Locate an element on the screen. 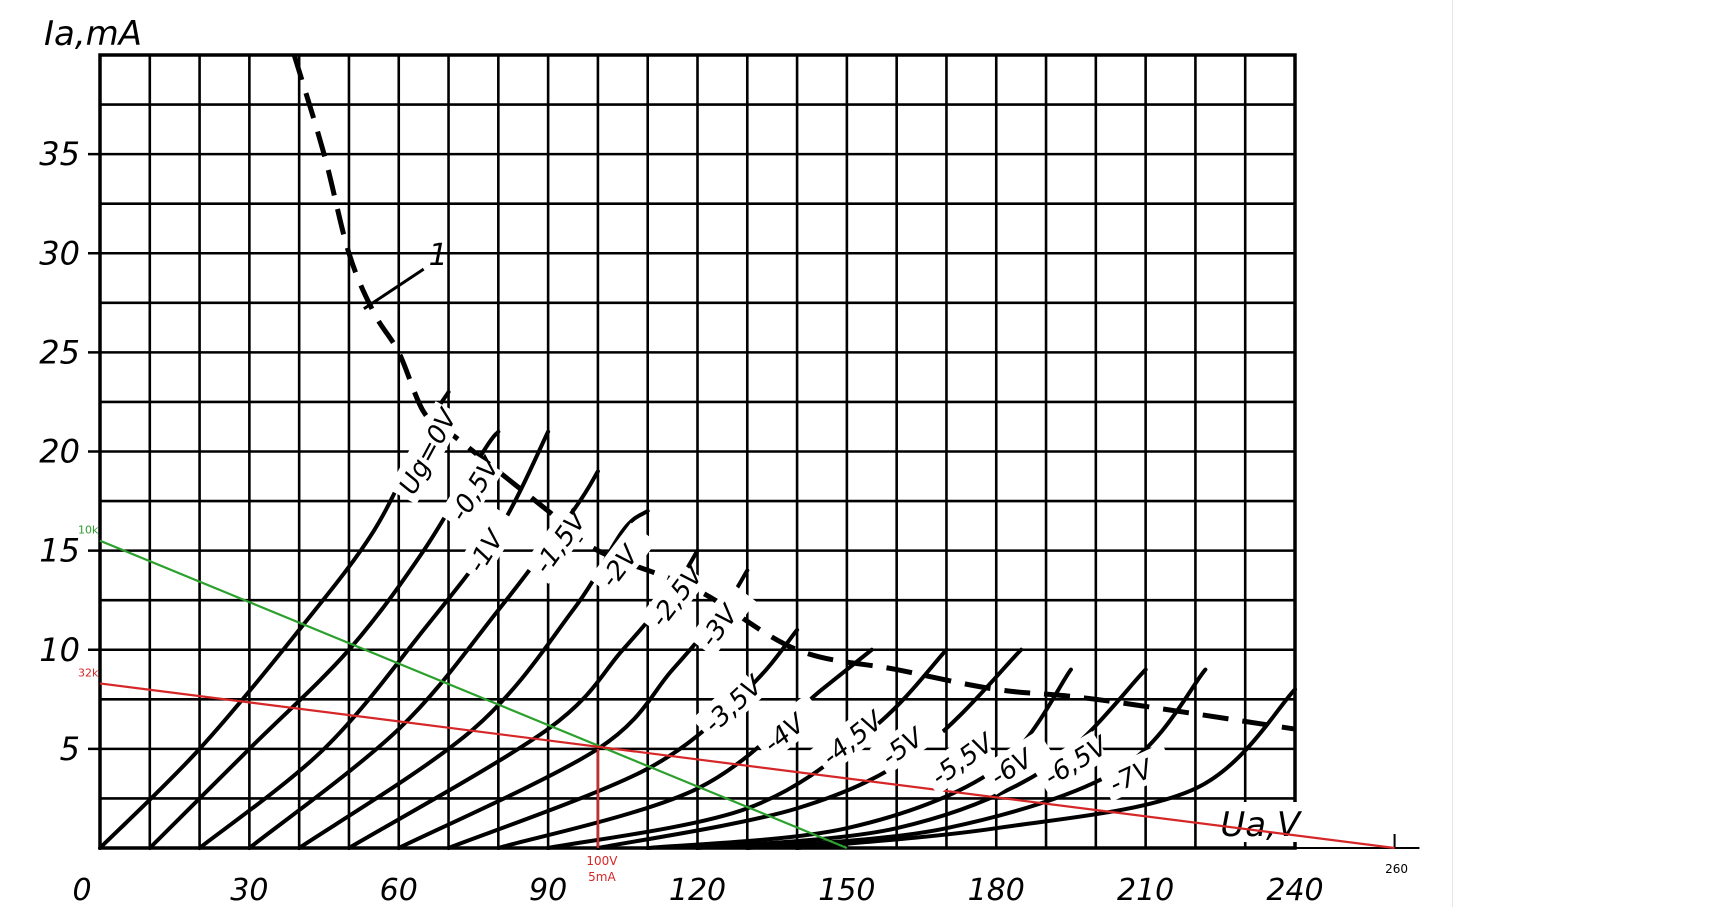  x-tick-label: 120 is located at coordinates (697, 890).